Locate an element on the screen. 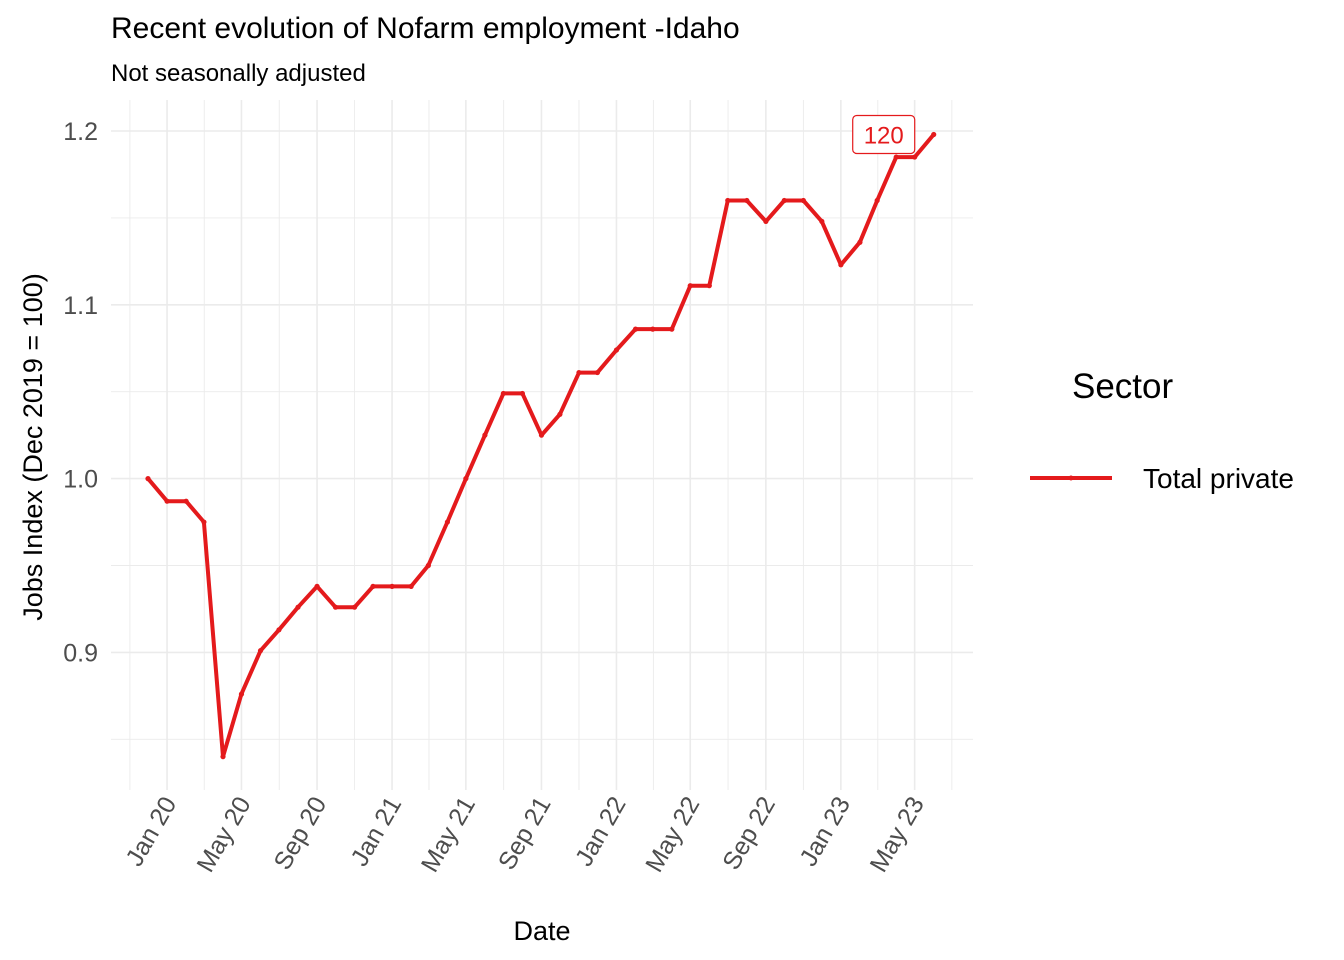 The width and height of the screenshot is (1344, 960). end-label-text: 120 is located at coordinates (884, 135).